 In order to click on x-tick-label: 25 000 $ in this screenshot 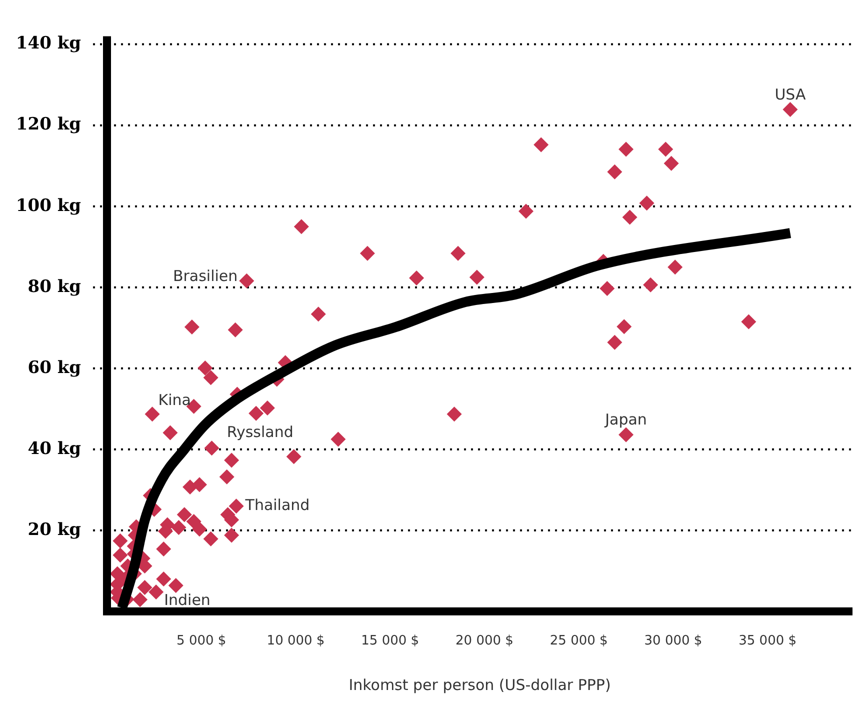, I will do `click(579, 641)`.